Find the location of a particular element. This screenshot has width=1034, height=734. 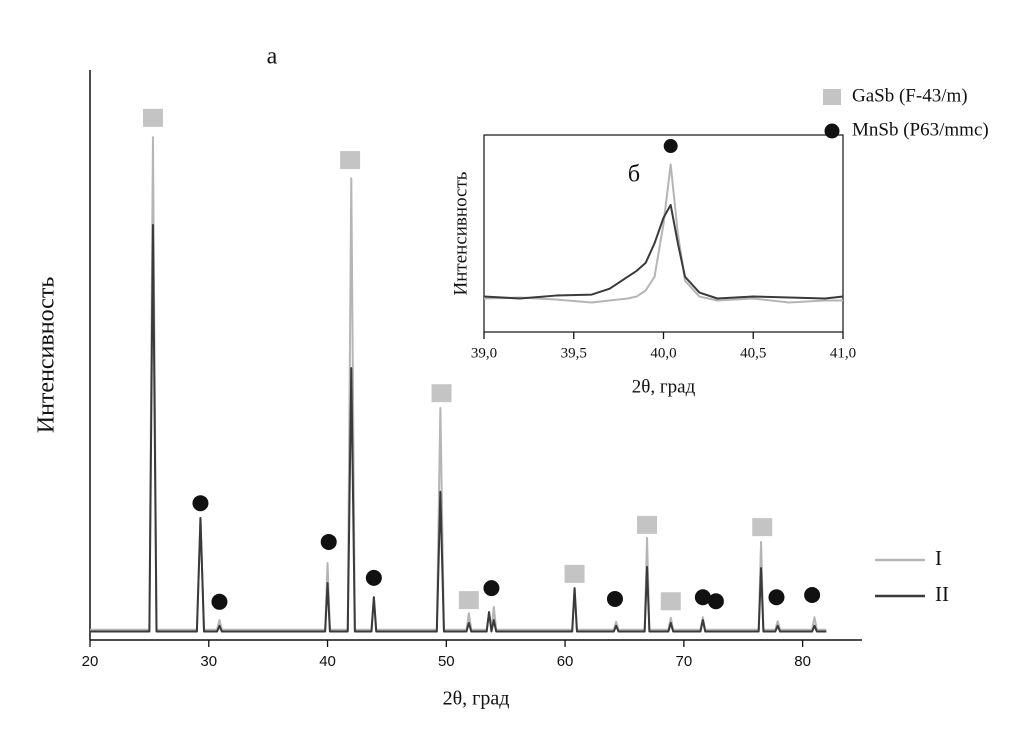

legend-label: II is located at coordinates (942, 594).